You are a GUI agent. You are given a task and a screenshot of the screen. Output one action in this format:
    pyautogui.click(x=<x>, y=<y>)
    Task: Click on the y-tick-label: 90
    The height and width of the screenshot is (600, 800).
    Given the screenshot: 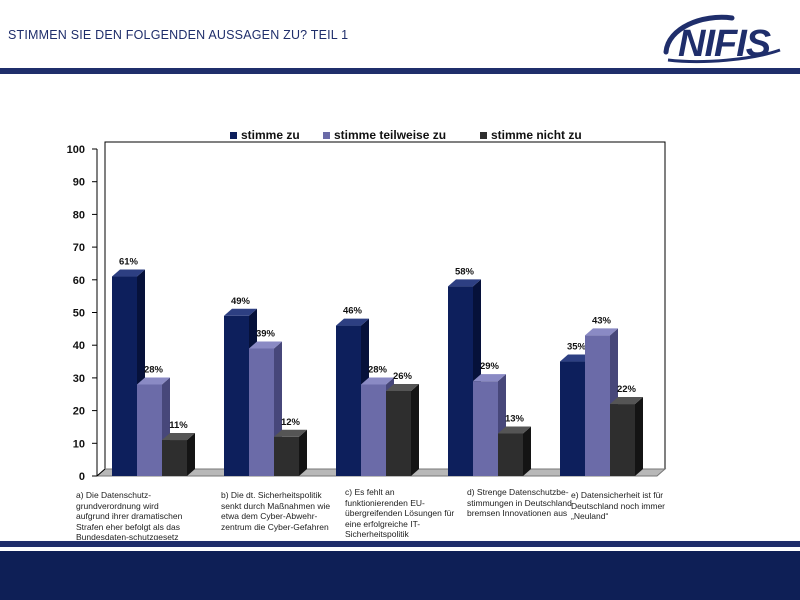 What is the action you would take?
    pyautogui.click(x=79, y=183)
    